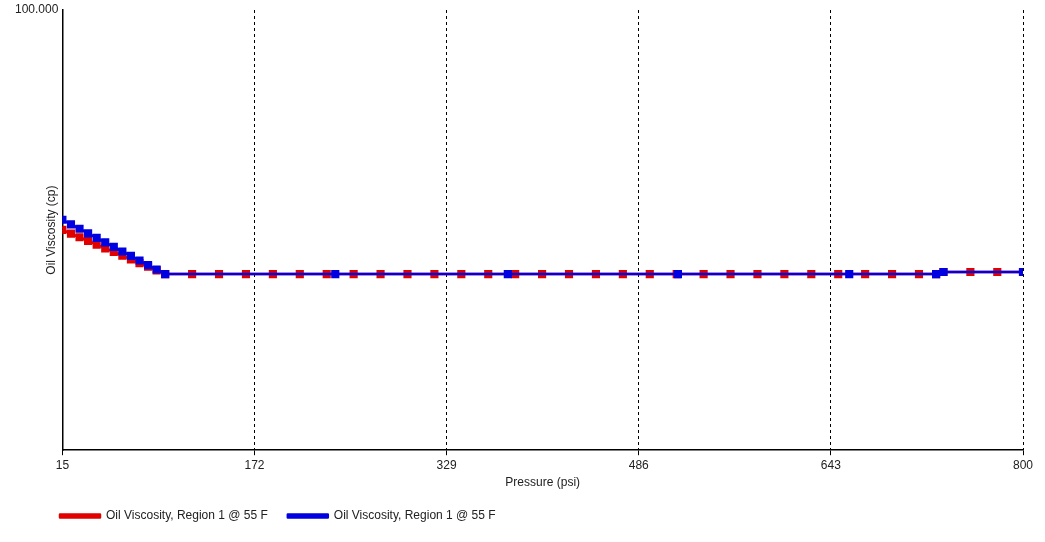 The image size is (1045, 542). Describe the element at coordinates (62, 464) in the screenshot. I see `x-tick-label: 15` at that location.